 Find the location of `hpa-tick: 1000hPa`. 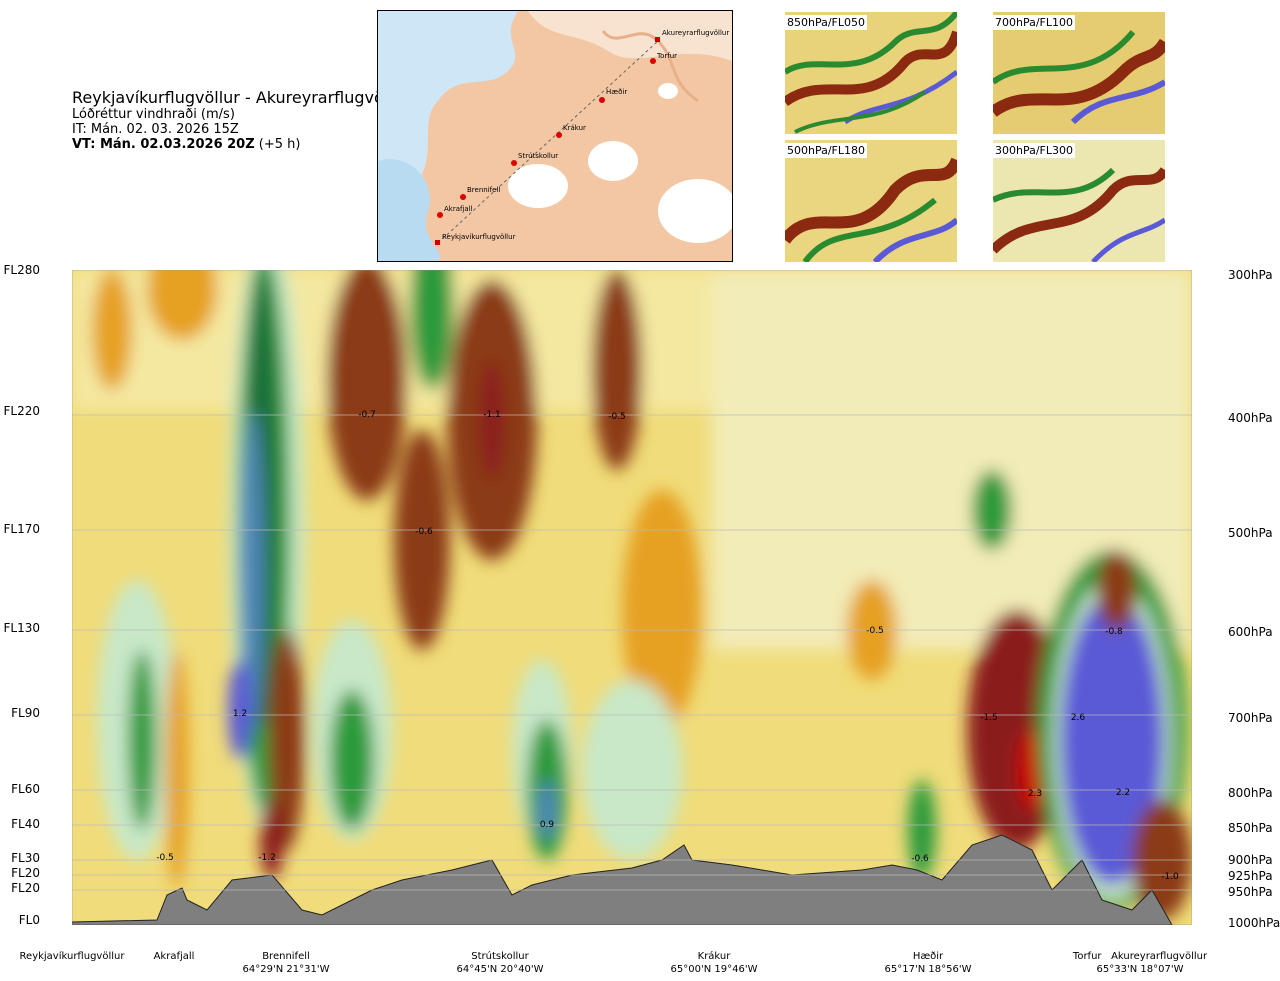

hpa-tick: 1000hPa is located at coordinates (1254, 923).